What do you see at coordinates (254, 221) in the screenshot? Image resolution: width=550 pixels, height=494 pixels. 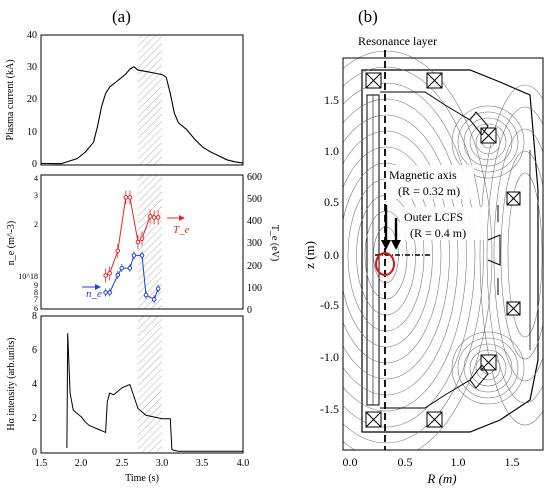 I see `tick-label: 400` at bounding box center [254, 221].